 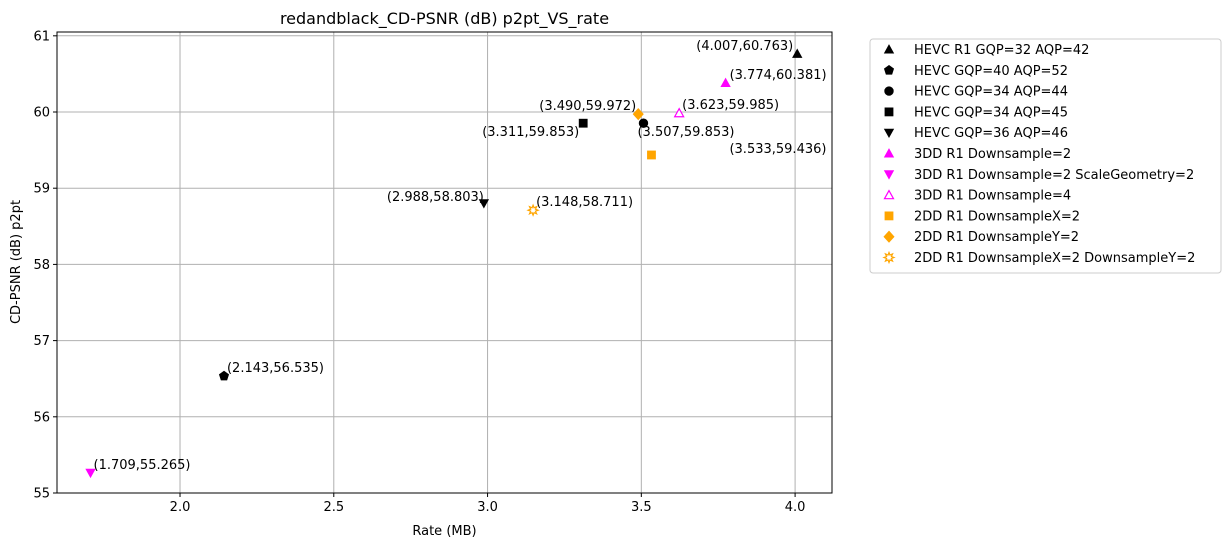 I want to click on legend-label: HEVC GQP=34 AQP=45, so click(x=991, y=112).